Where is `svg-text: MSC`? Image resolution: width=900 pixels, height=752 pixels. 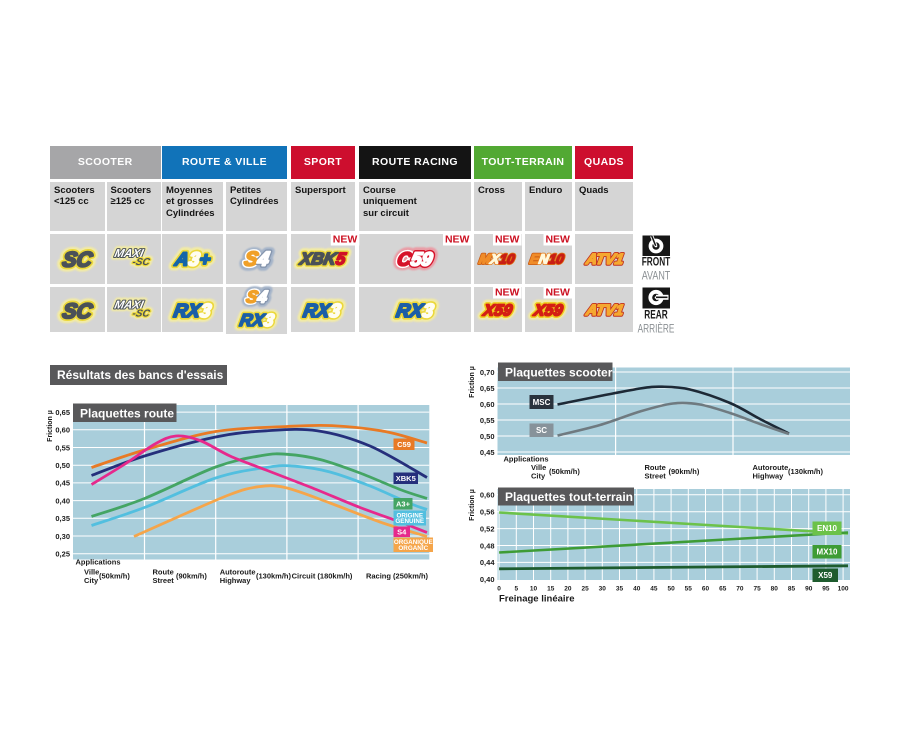 svg-text: MSC is located at coordinates (542, 402).